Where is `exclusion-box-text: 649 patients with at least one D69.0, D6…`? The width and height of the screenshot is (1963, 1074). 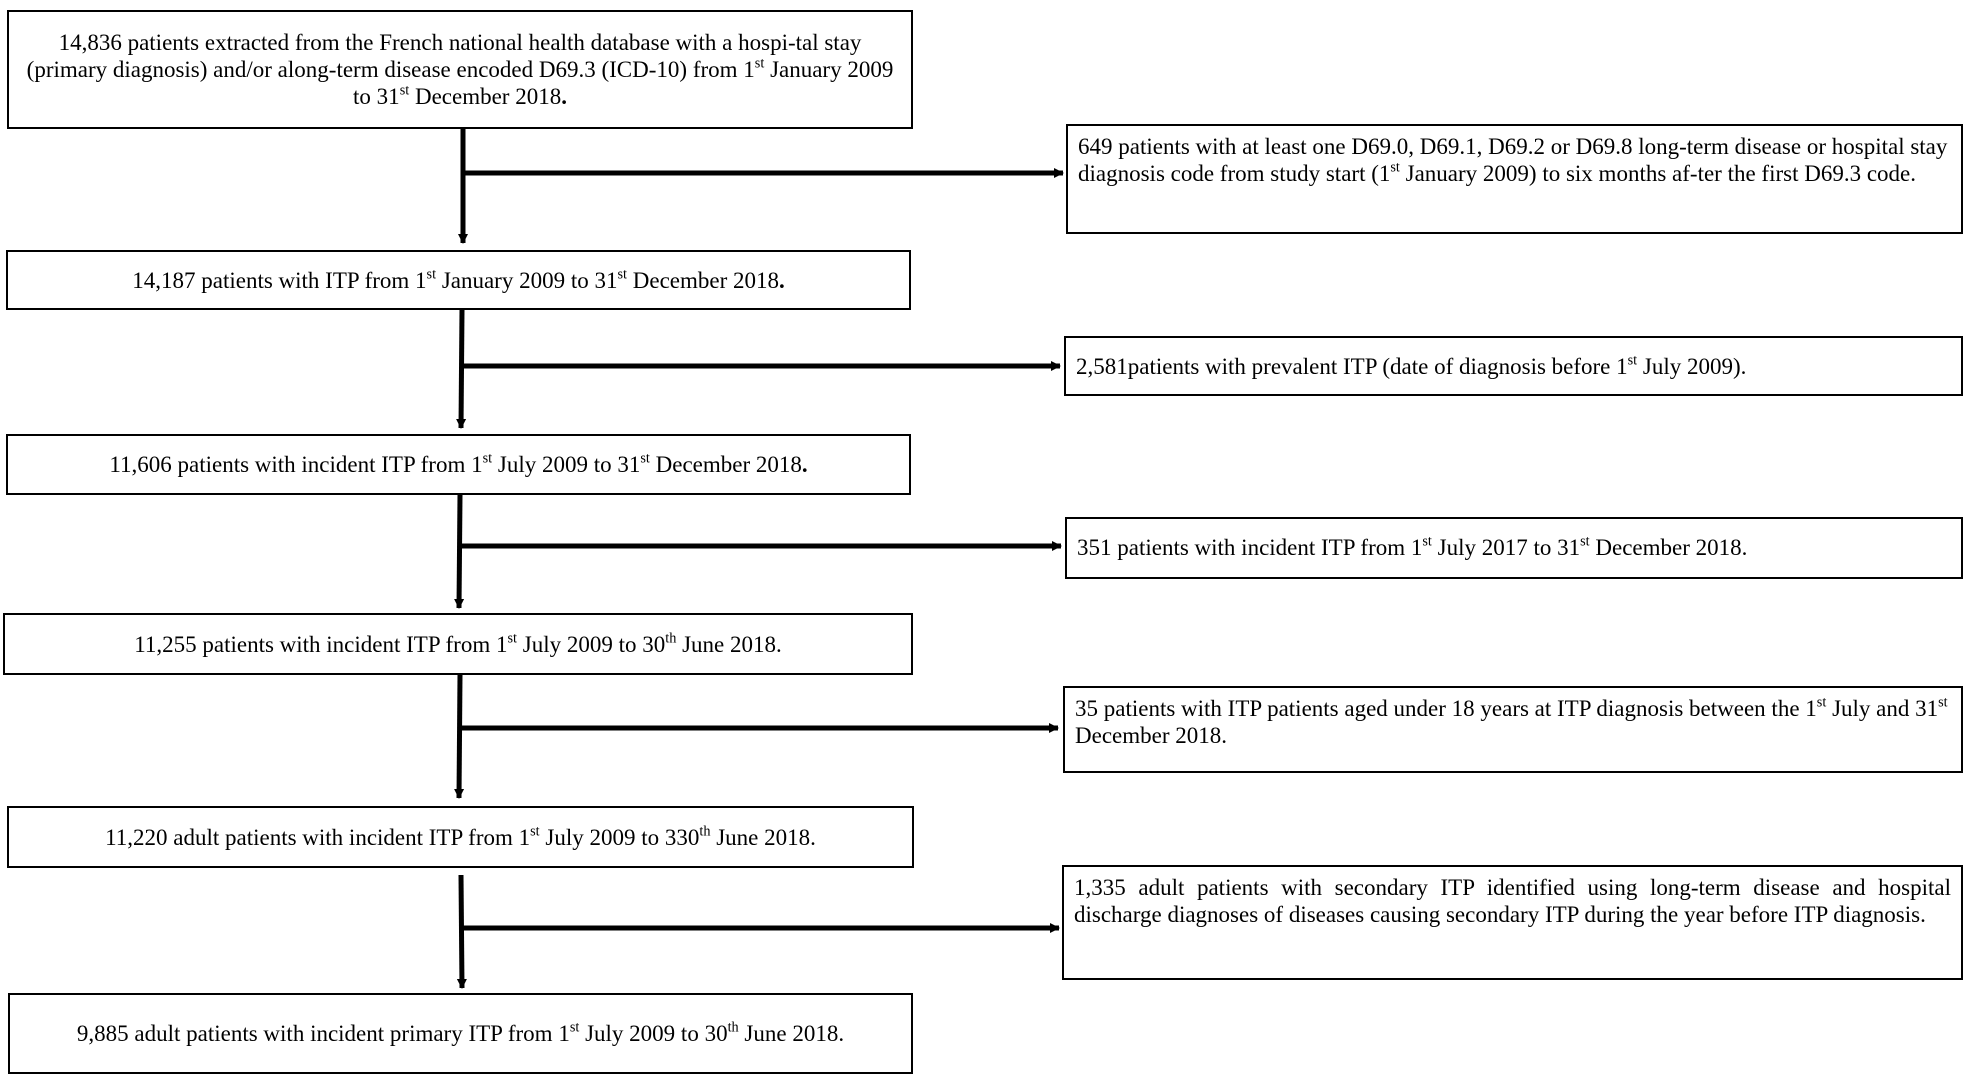
exclusion-box-text: 649 patients with at least one D69.0, D6… is located at coordinates (1514, 160).